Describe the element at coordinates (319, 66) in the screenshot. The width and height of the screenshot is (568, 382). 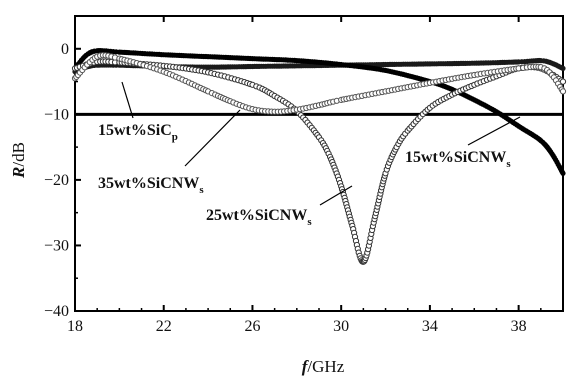
I see `series-15wt%SiCp` at that location.